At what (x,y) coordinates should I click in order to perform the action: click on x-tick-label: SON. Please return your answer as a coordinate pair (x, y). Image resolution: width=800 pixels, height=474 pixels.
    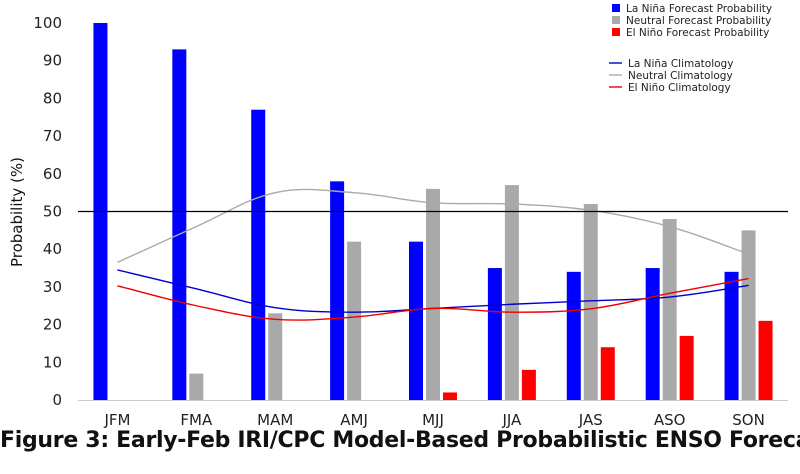
    Looking at the image, I should click on (748, 419).